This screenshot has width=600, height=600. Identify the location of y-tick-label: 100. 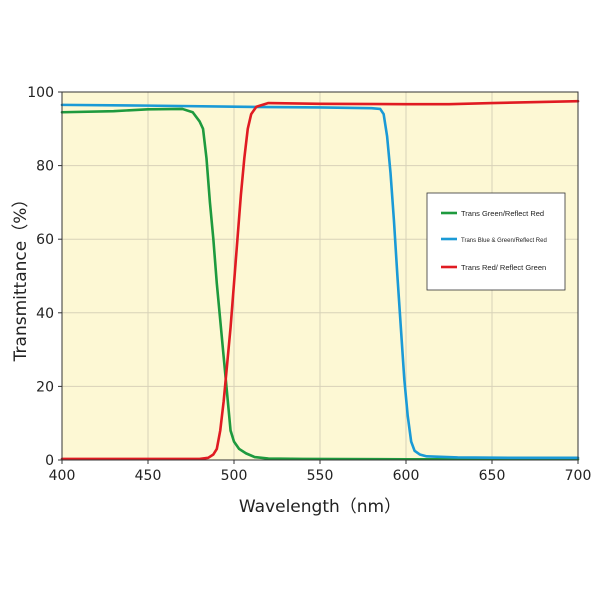
(40, 93).